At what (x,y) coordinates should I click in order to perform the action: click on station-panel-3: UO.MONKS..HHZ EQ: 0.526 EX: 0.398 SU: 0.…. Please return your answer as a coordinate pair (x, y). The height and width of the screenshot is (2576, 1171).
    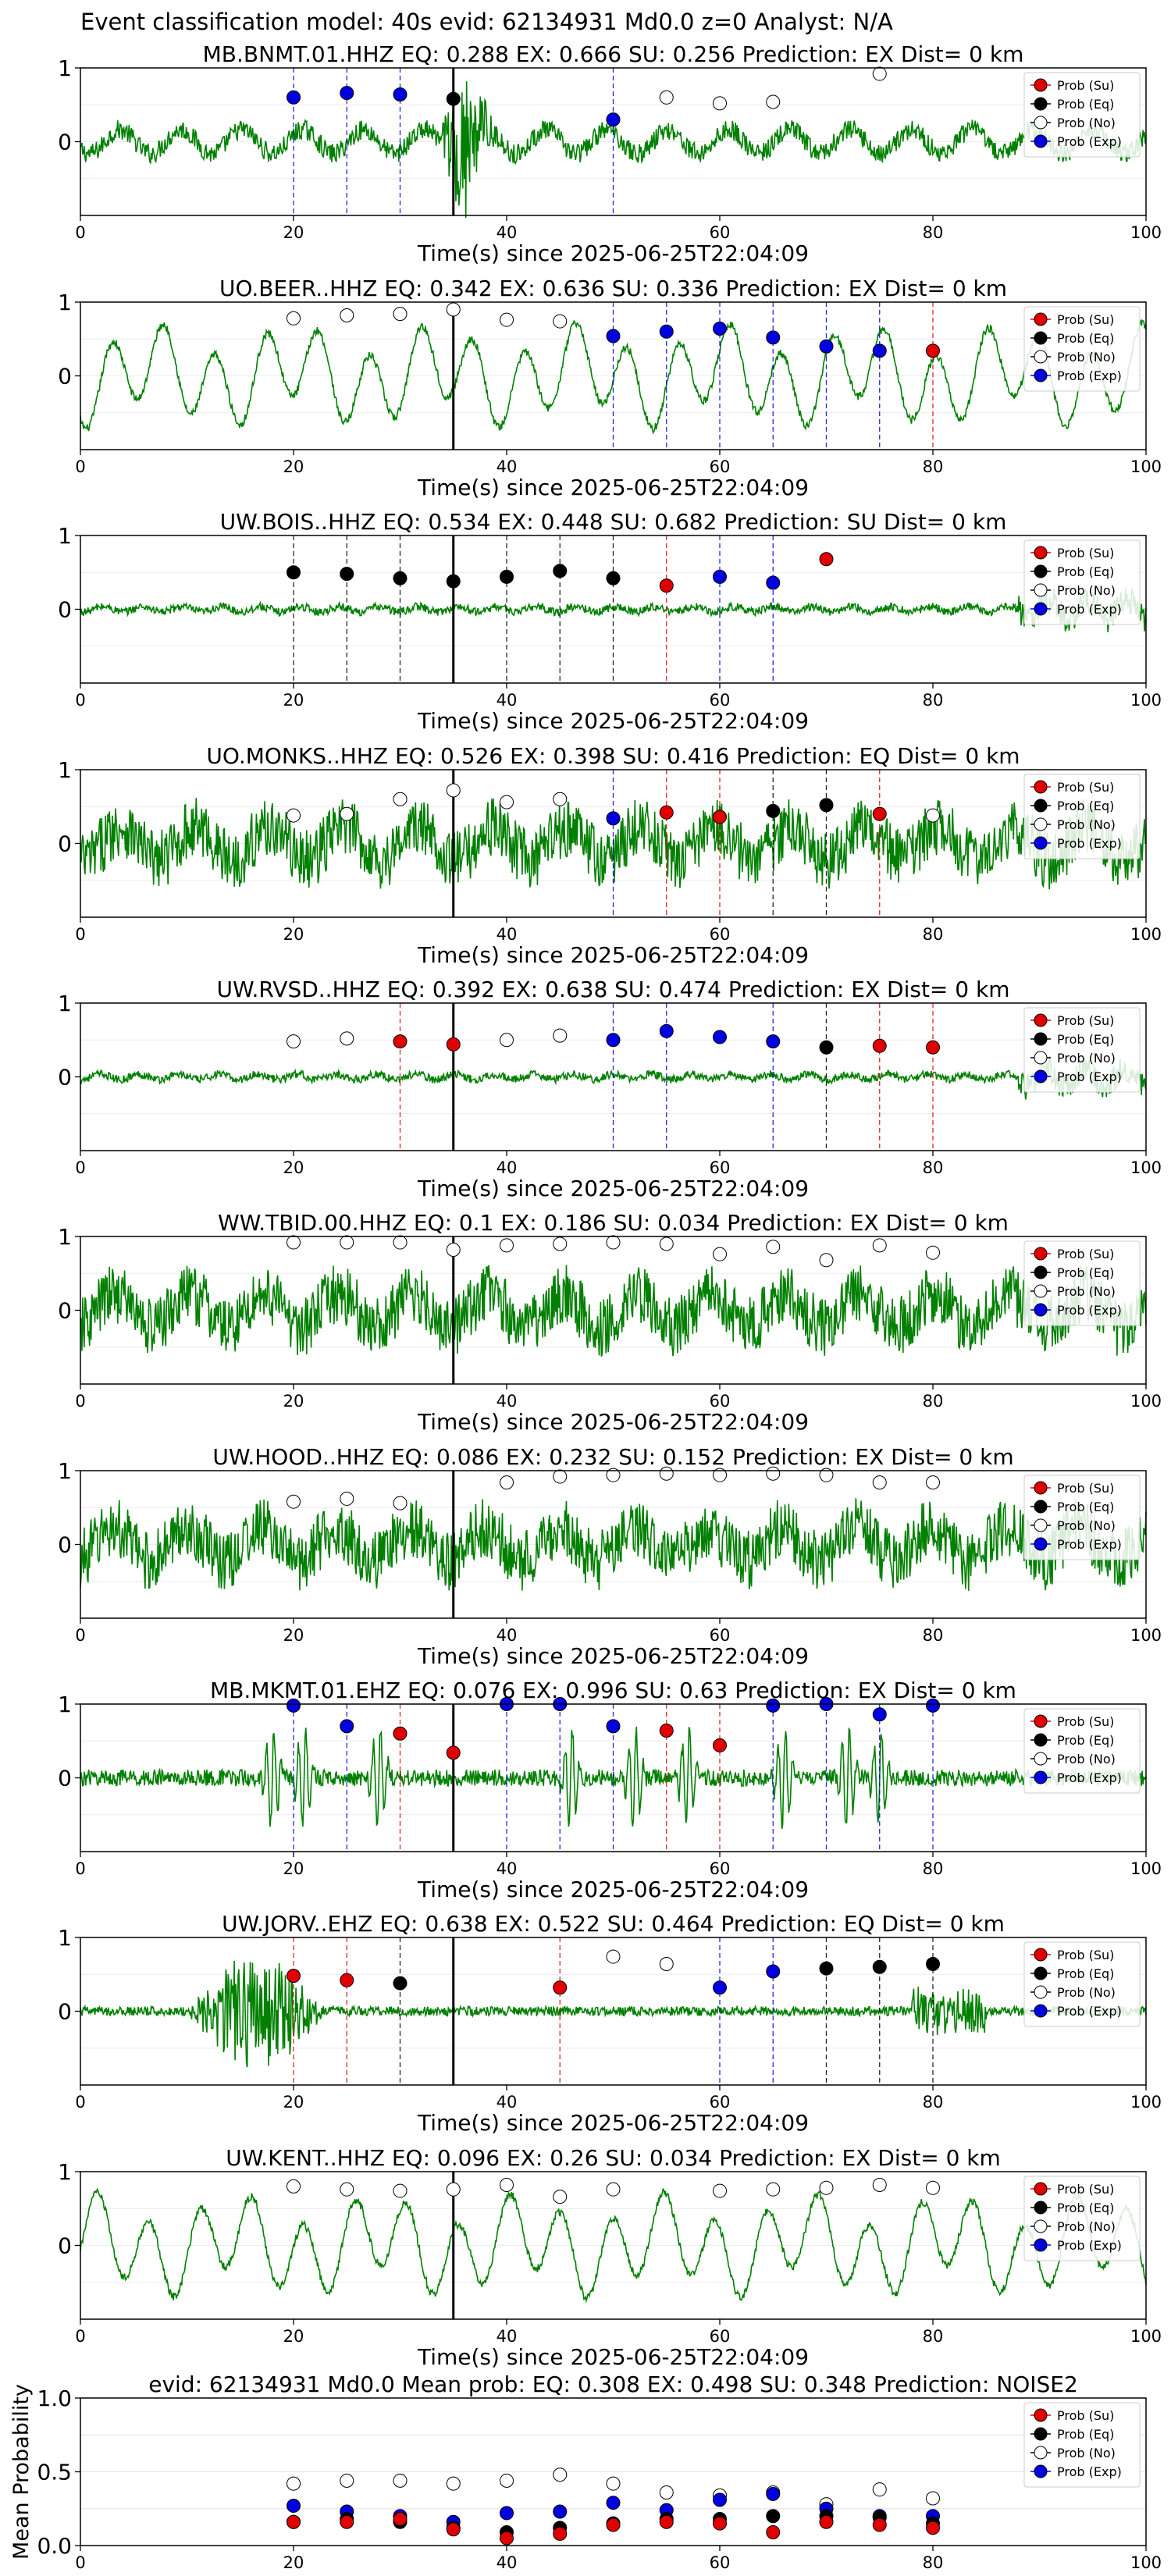
    Looking at the image, I should click on (610, 855).